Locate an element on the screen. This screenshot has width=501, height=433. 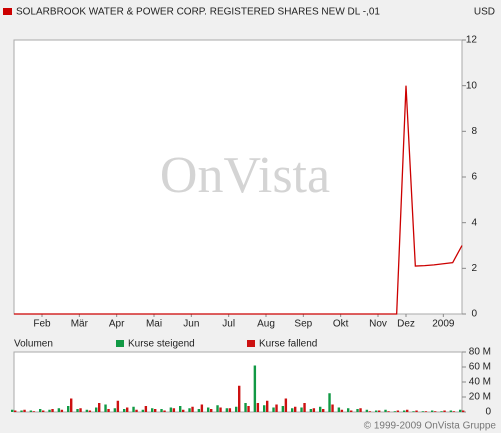
x-tick-label: Mai is located at coordinates (154, 324).